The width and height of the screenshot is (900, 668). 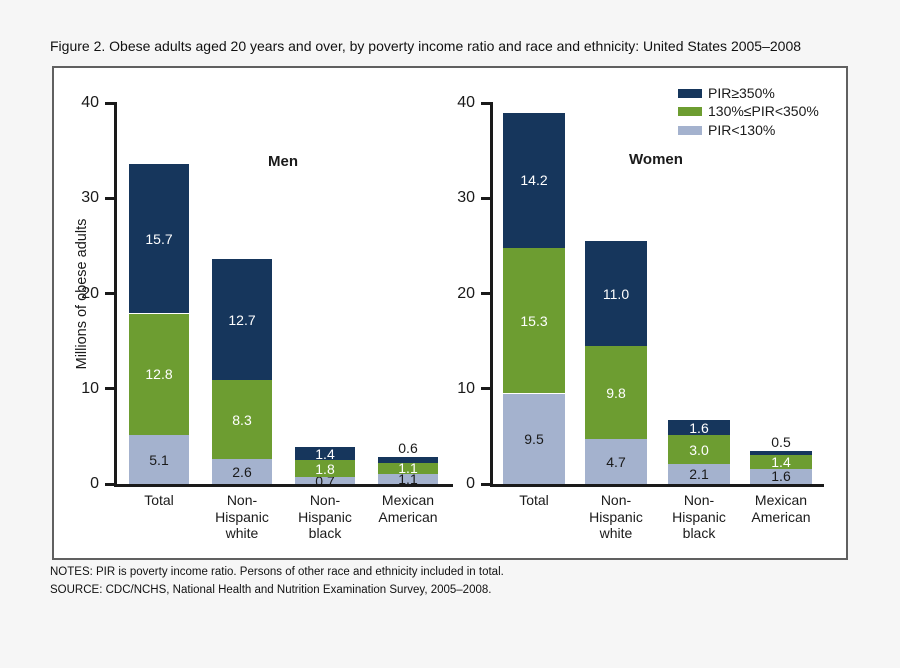 I want to click on bar-value-label: 4.7, so click(x=616, y=461).